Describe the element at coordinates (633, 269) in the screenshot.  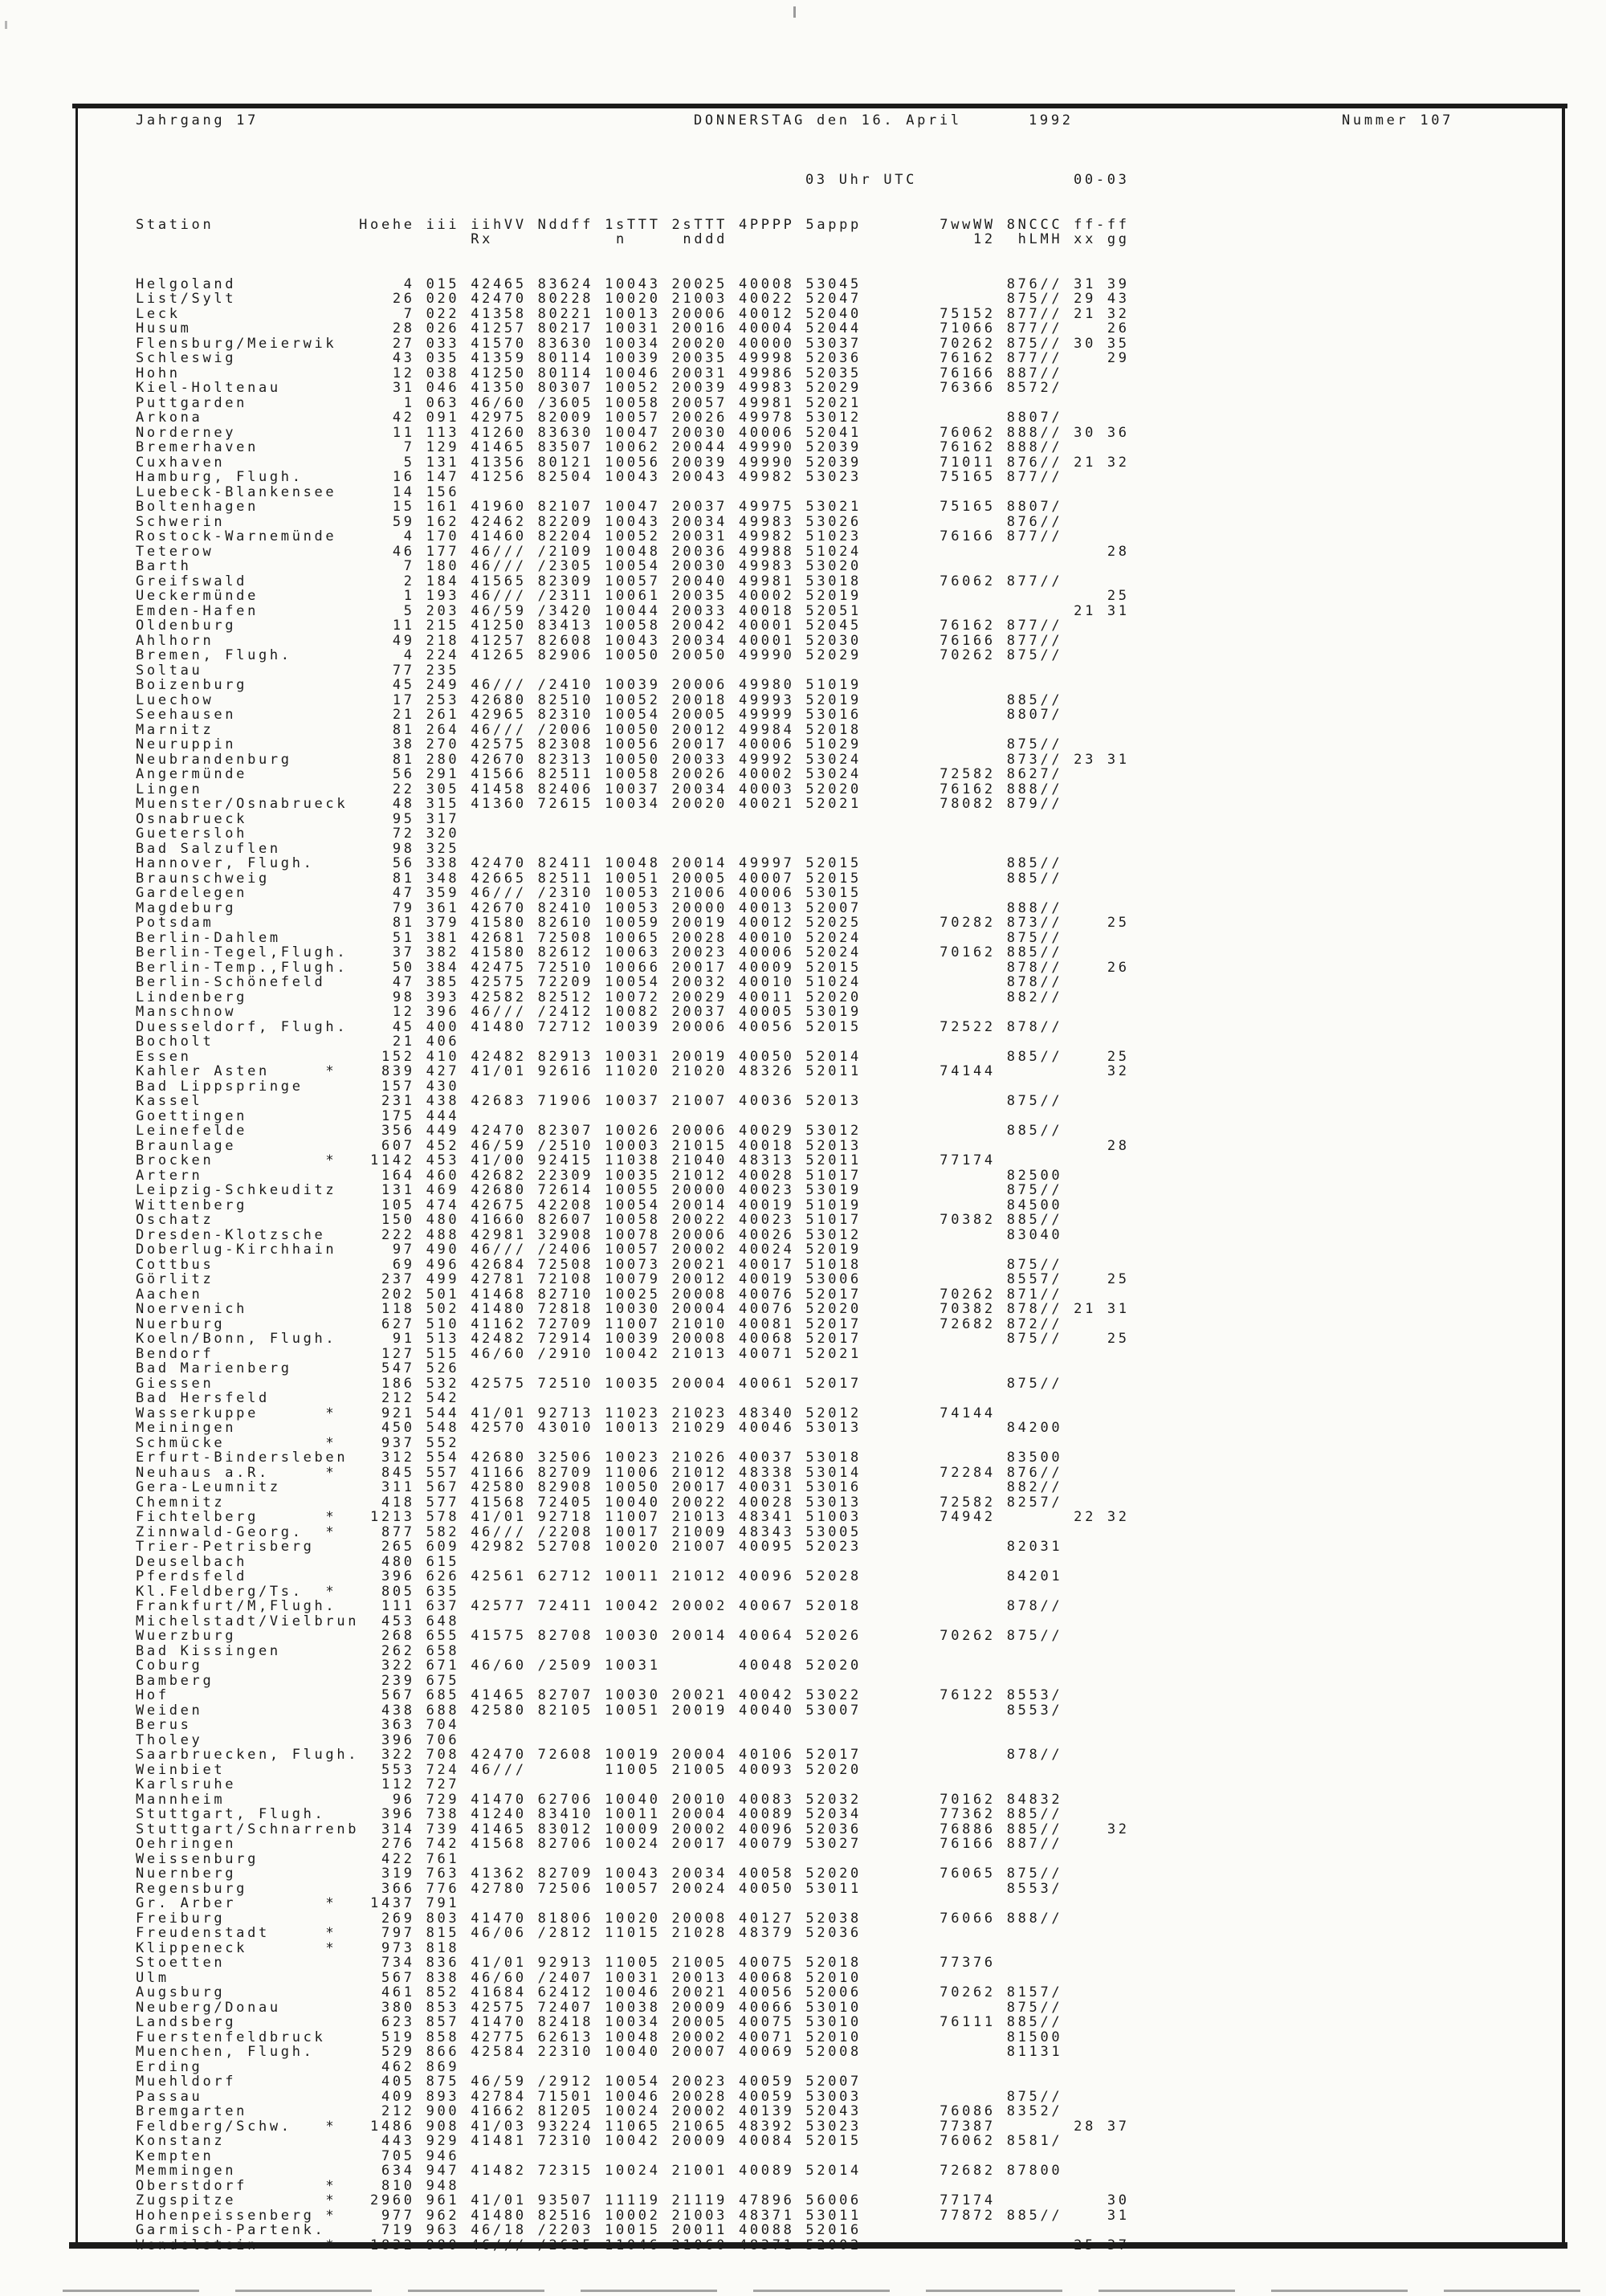
I see `blank-row` at that location.